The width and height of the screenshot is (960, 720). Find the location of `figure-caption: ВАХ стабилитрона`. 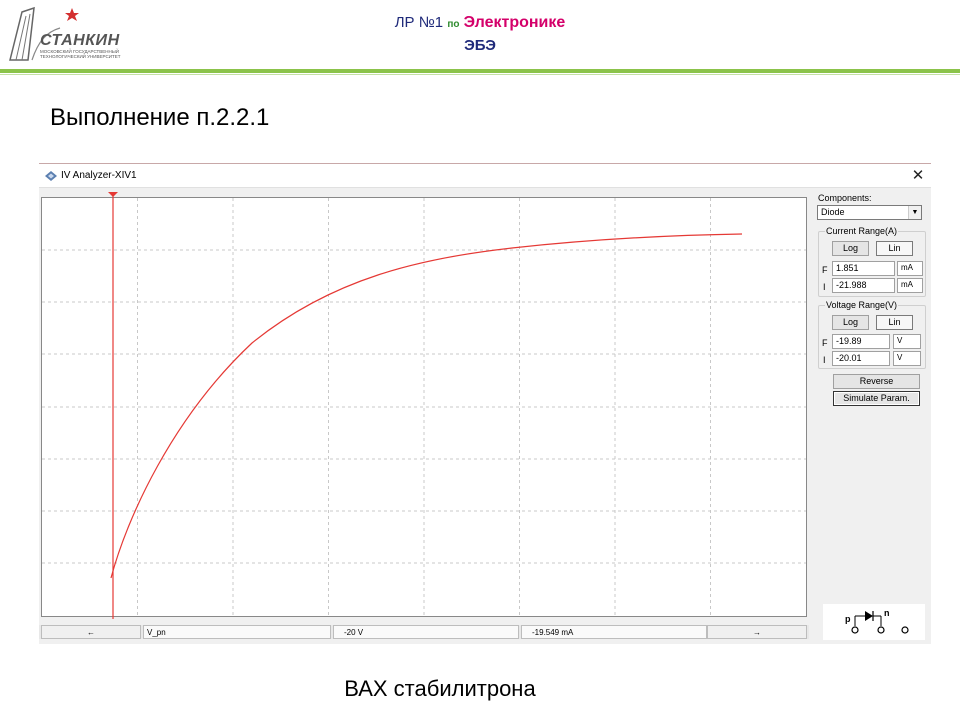

figure-caption: ВАХ стабилитрона is located at coordinates (440, 688).